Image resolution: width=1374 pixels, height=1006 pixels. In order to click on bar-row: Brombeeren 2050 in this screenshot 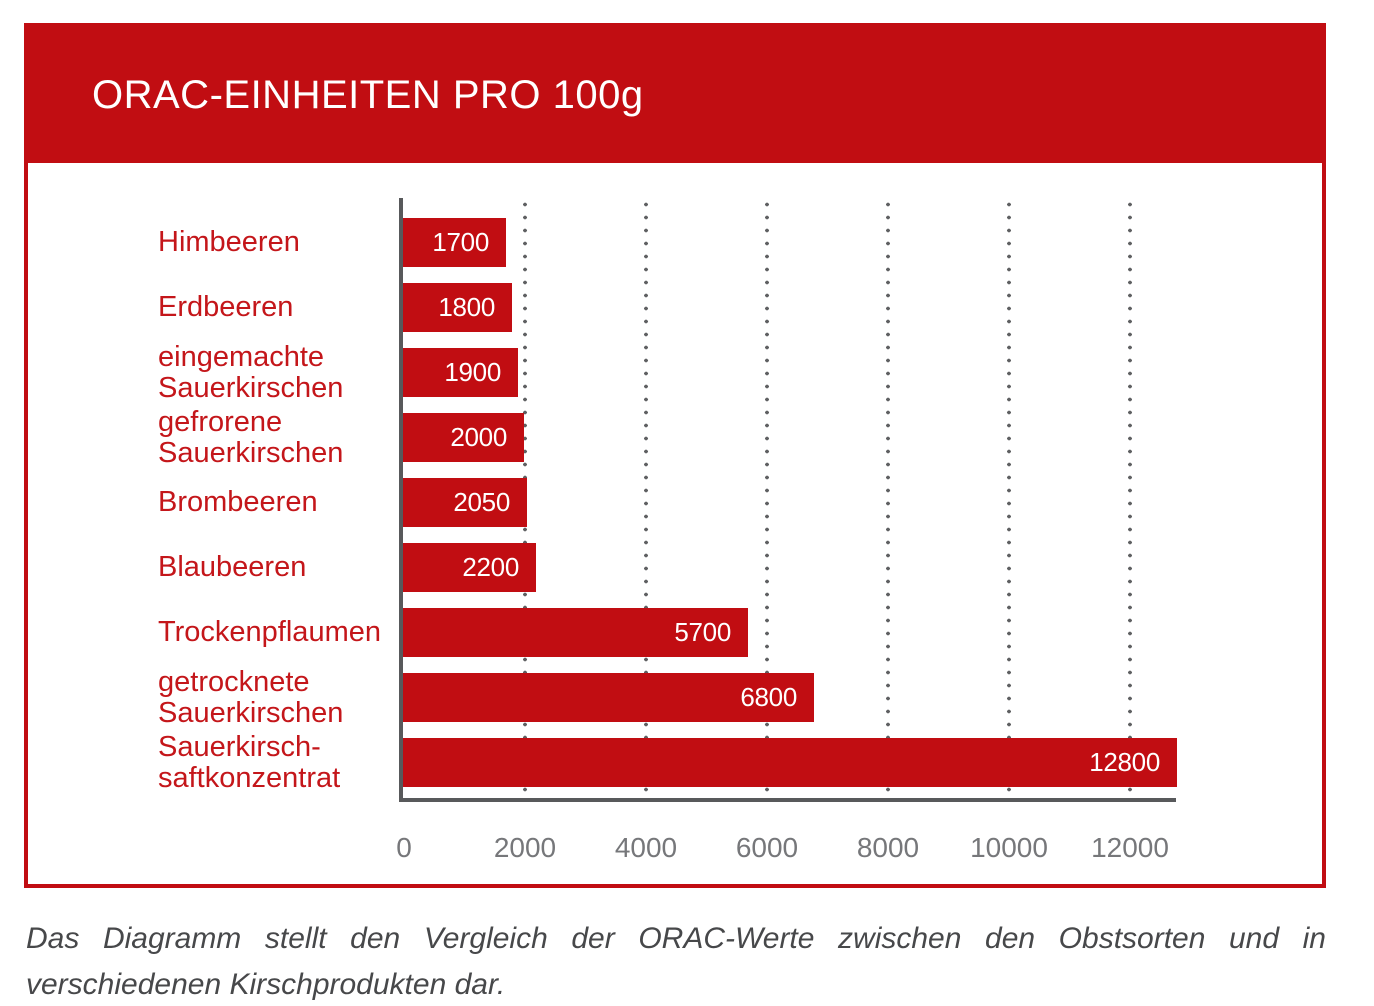, I will do `click(675, 502)`.